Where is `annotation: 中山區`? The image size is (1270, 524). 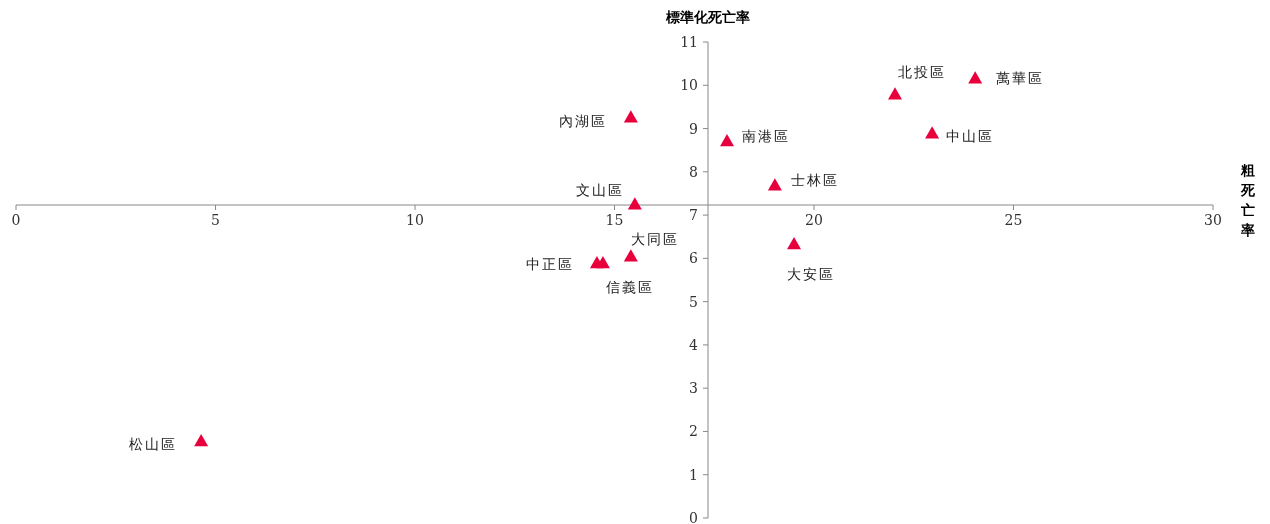 annotation: 中山區 is located at coordinates (970, 136).